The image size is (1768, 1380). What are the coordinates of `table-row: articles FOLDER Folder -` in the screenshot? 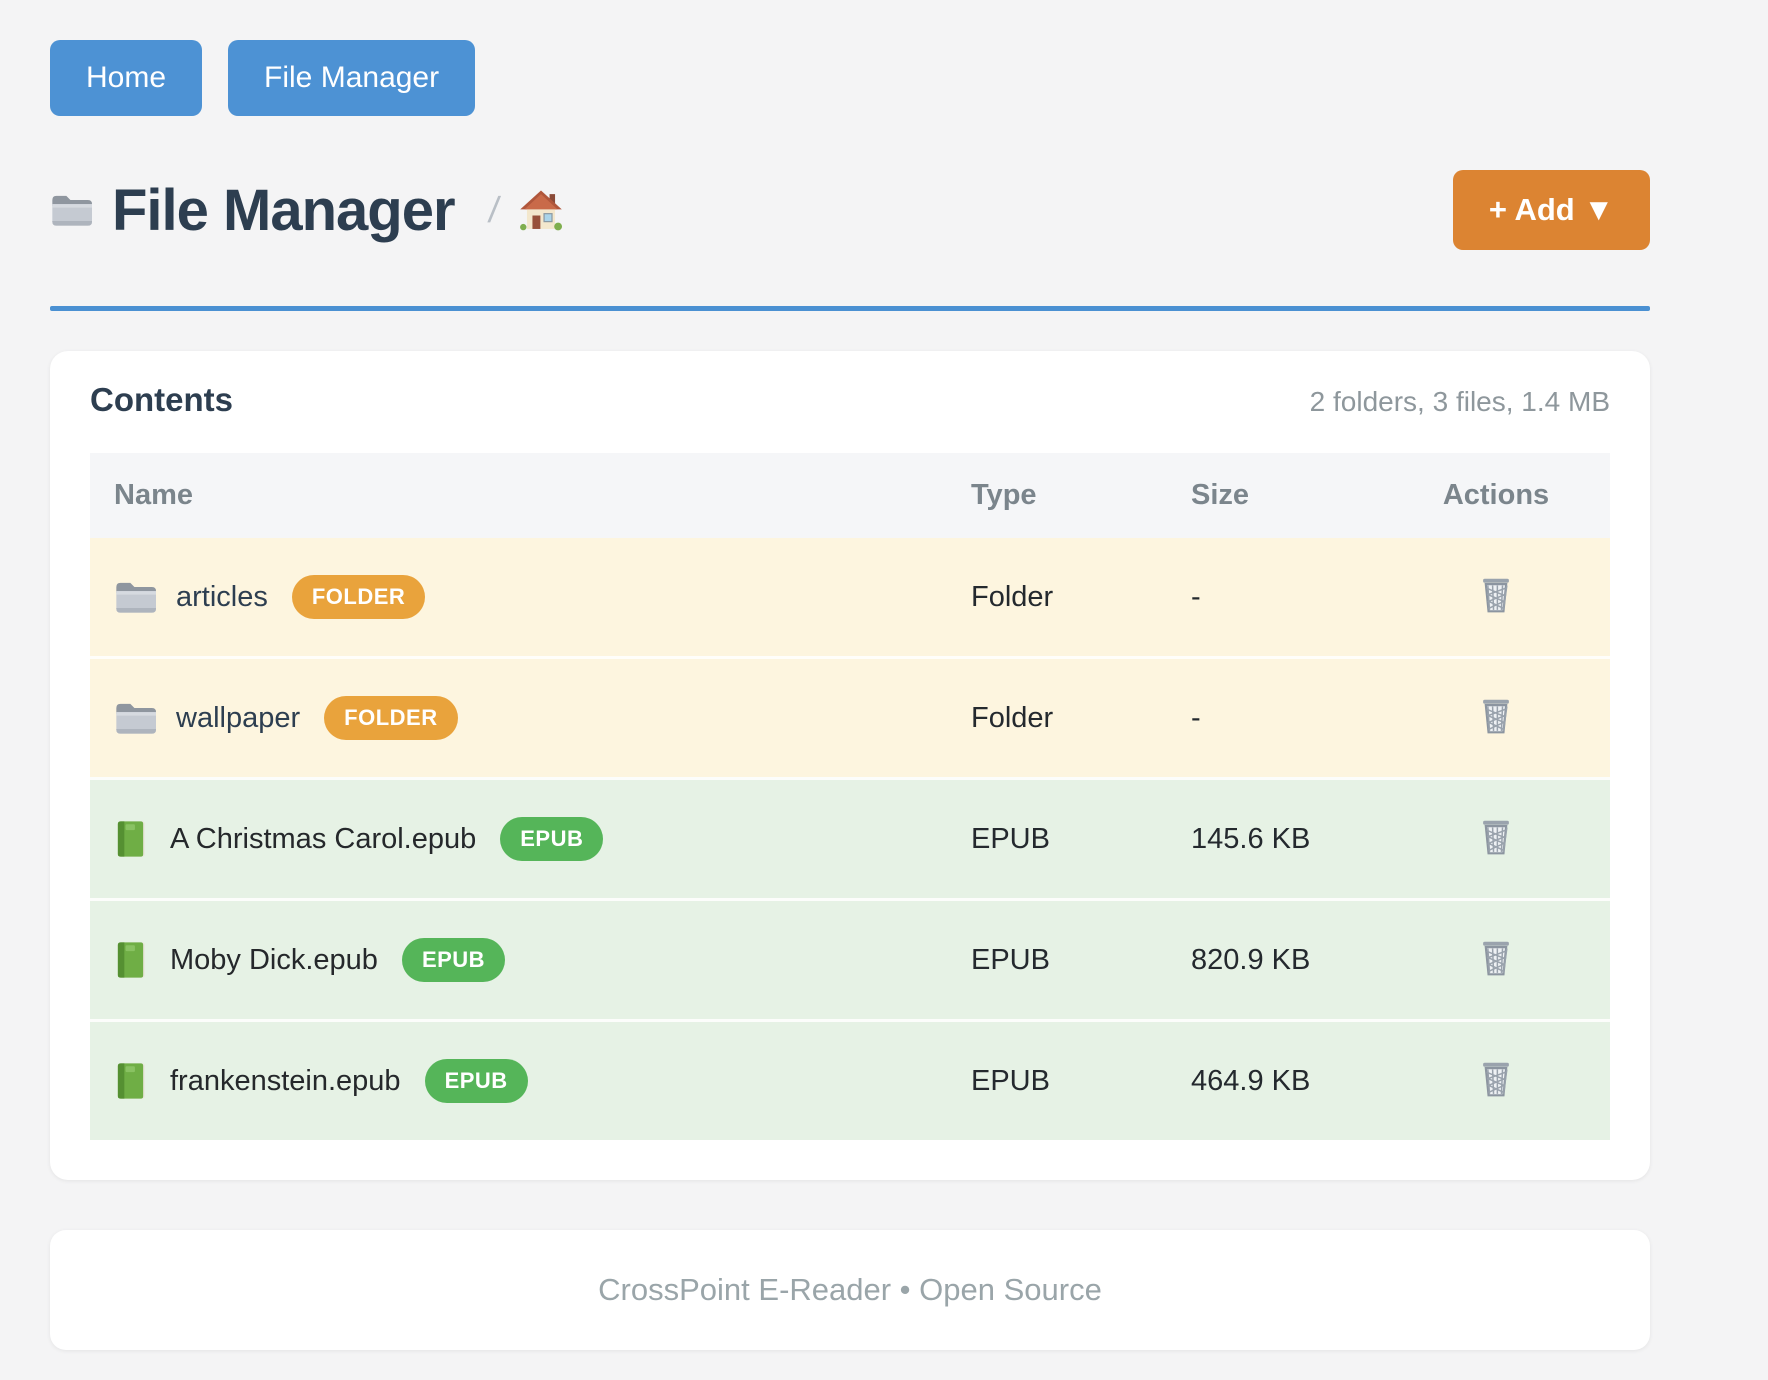 It's located at (850, 597).